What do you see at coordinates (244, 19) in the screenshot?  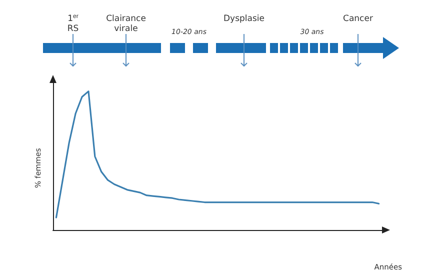 I see `text: Dysplasie` at bounding box center [244, 19].